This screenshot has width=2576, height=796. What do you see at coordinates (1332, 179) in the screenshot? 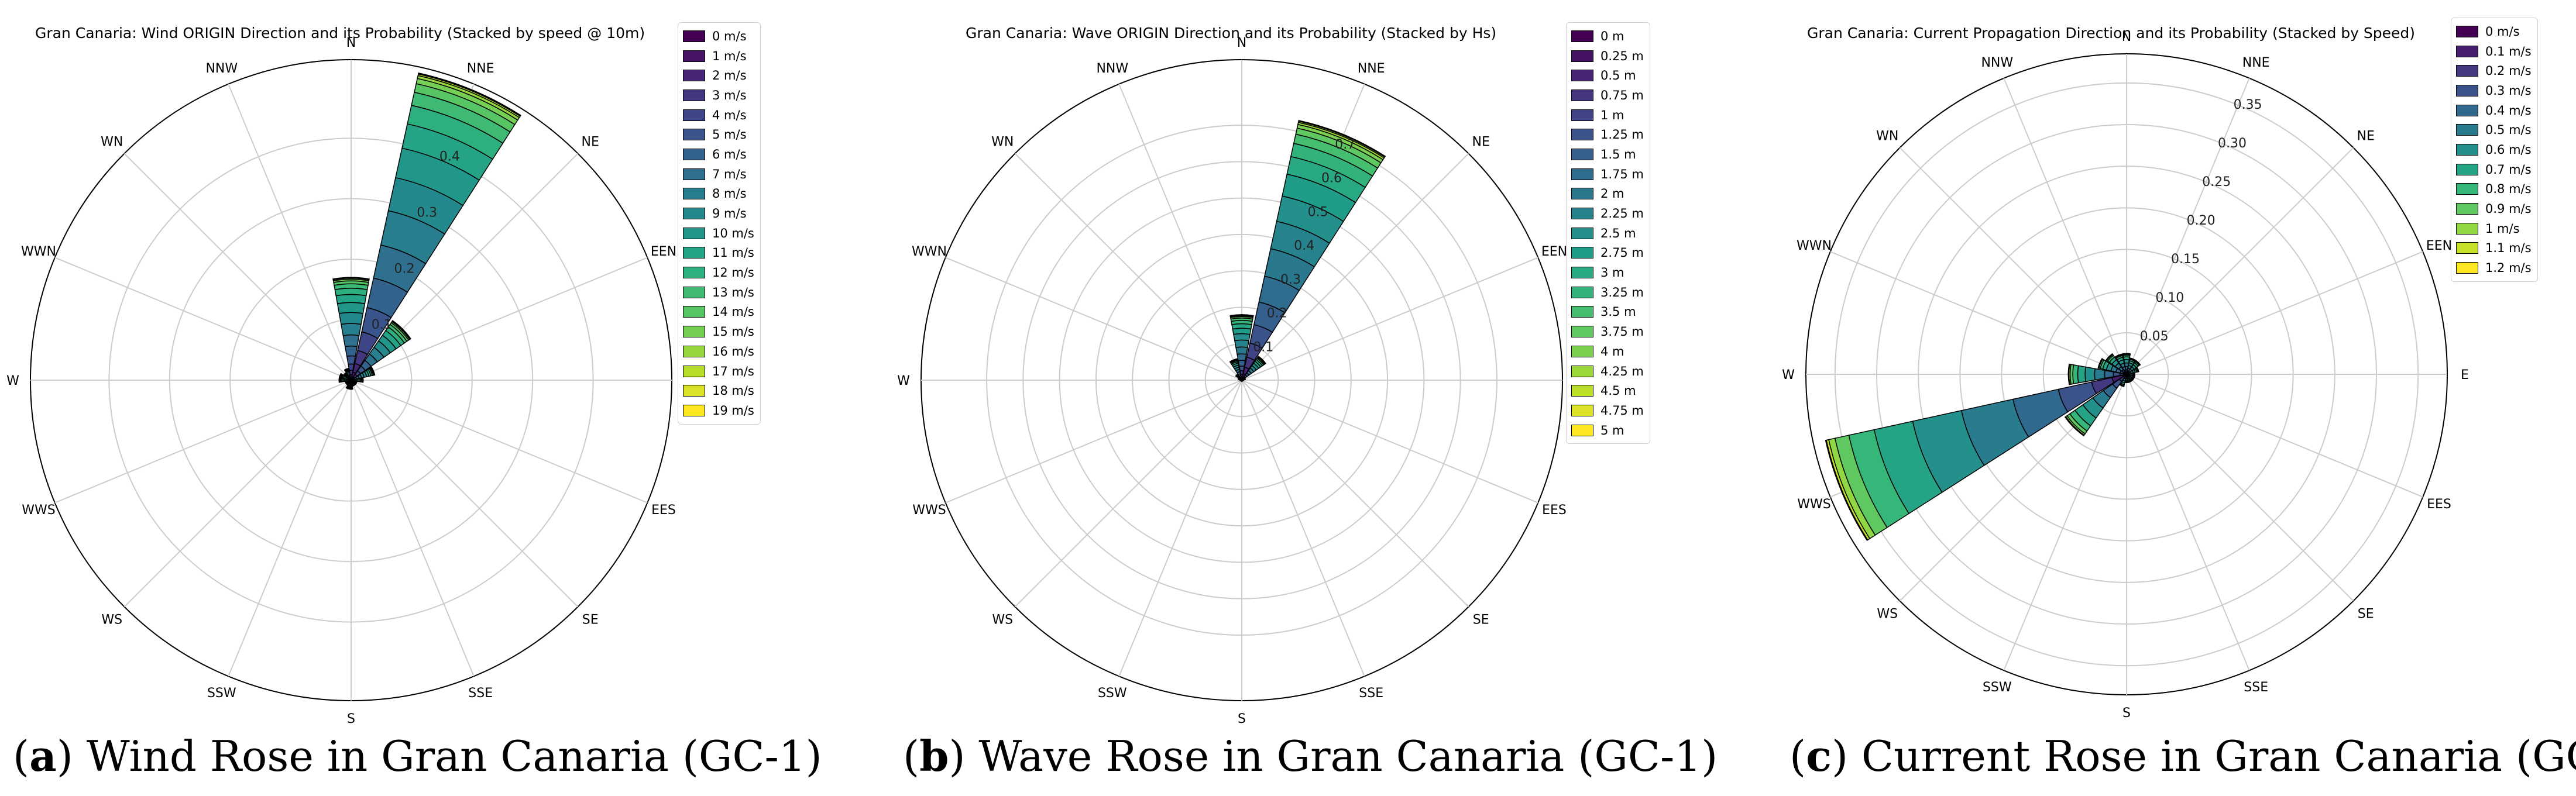
I see `radial-tick-label: 0.6` at bounding box center [1332, 179].